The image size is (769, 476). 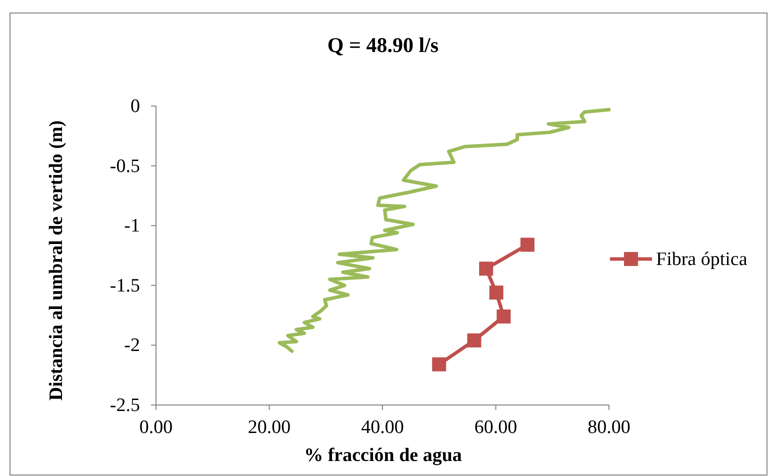 What do you see at coordinates (156, 427) in the screenshot?
I see `x-tick-label: 0.00` at bounding box center [156, 427].